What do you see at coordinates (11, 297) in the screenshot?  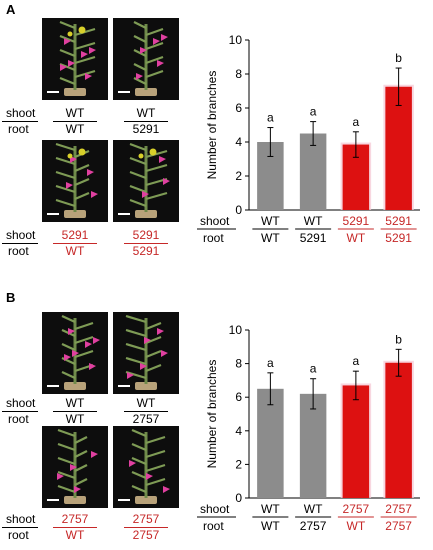 I see `panel-letter-b: B` at bounding box center [11, 297].